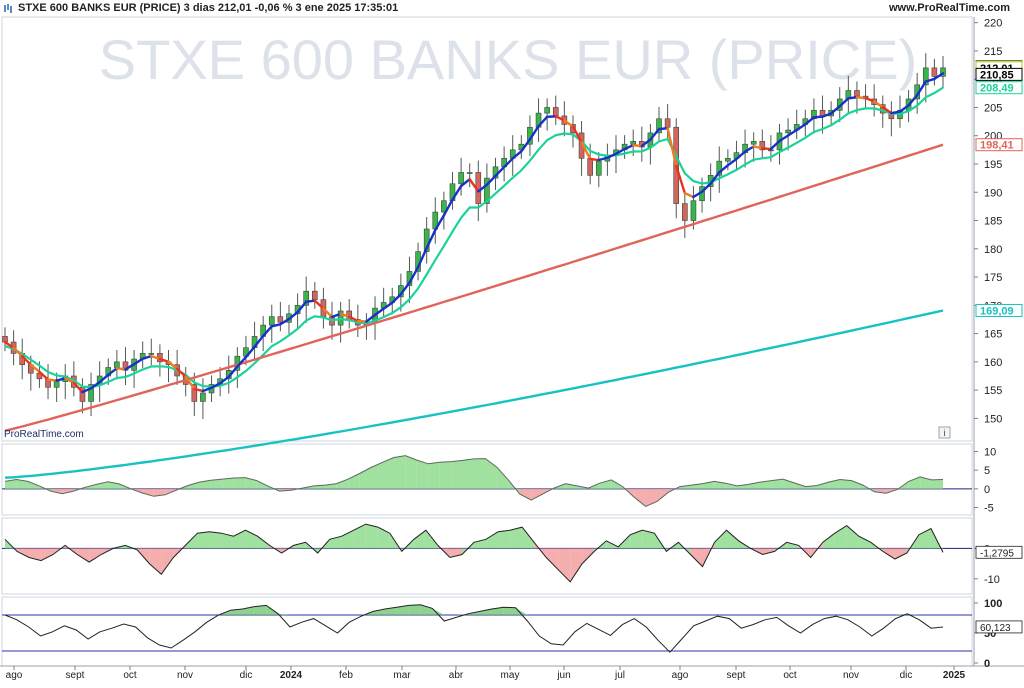 The image size is (1024, 688). What do you see at coordinates (989, 509) in the screenshot?
I see `y-tick-label: -5` at bounding box center [989, 509].